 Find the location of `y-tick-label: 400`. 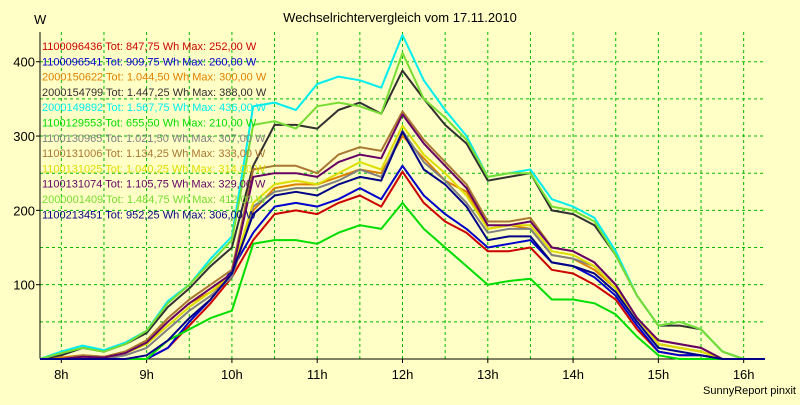

y-tick-label: 400 is located at coordinates (24, 62).